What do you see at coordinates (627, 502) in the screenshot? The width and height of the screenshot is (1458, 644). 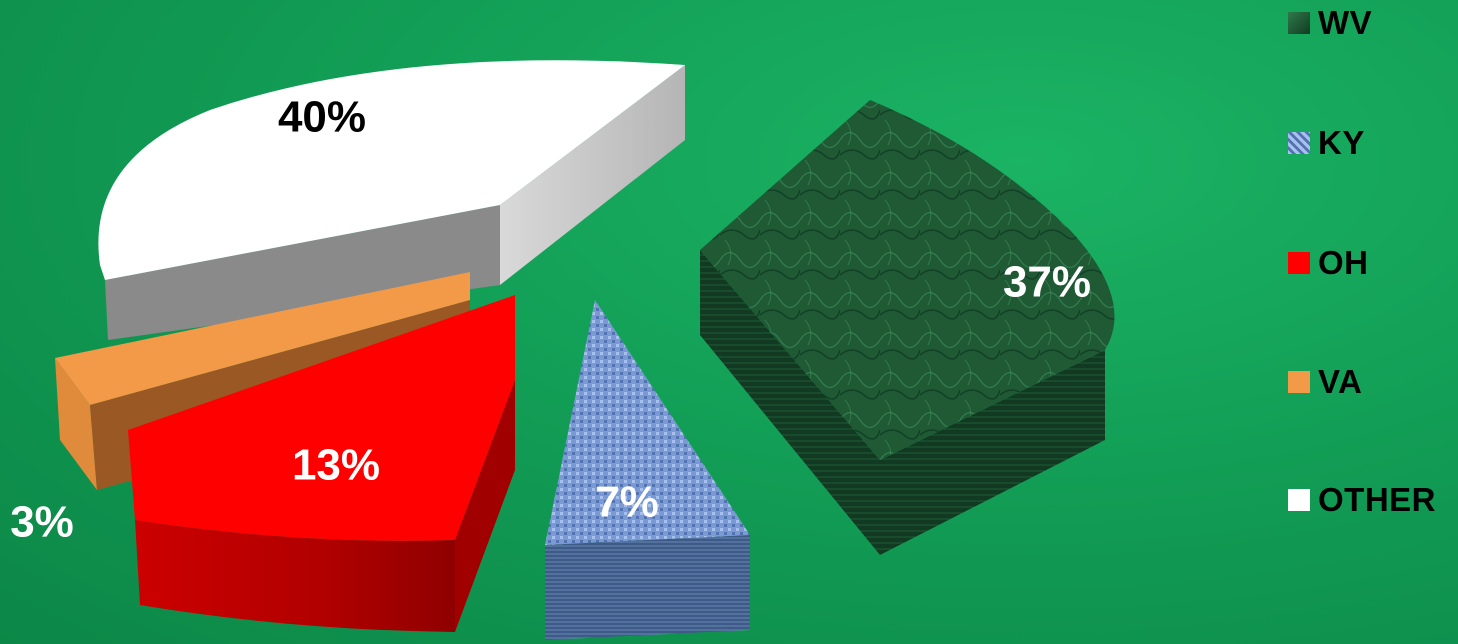 I see `data-label-ky: 7%` at bounding box center [627, 502].